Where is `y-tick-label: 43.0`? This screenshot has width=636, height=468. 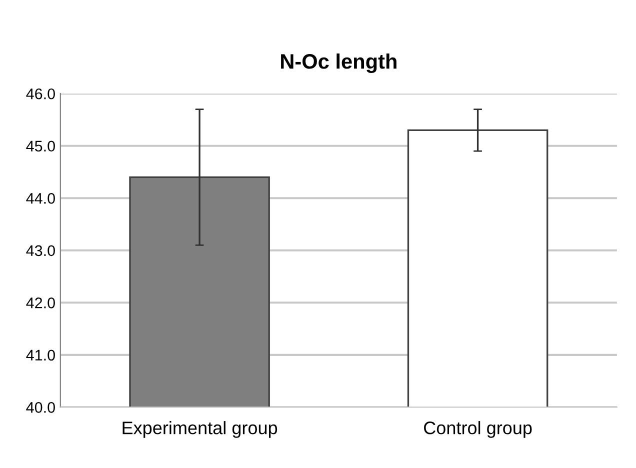 y-tick-label: 43.0 is located at coordinates (40, 250).